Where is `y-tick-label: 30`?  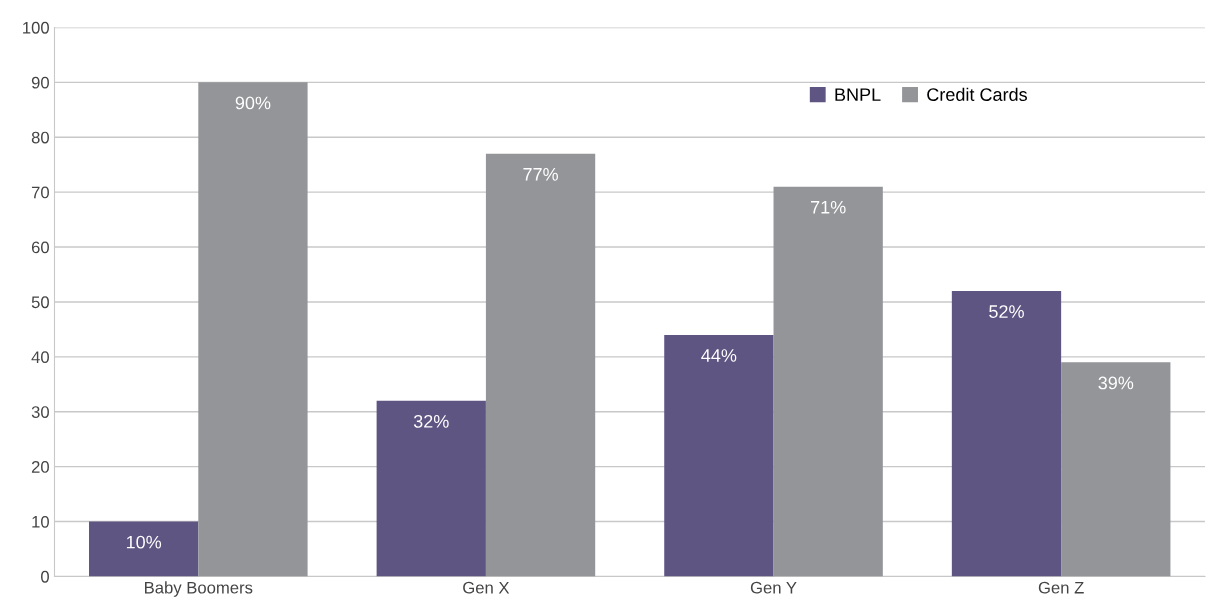
y-tick-label: 30 is located at coordinates (40, 412).